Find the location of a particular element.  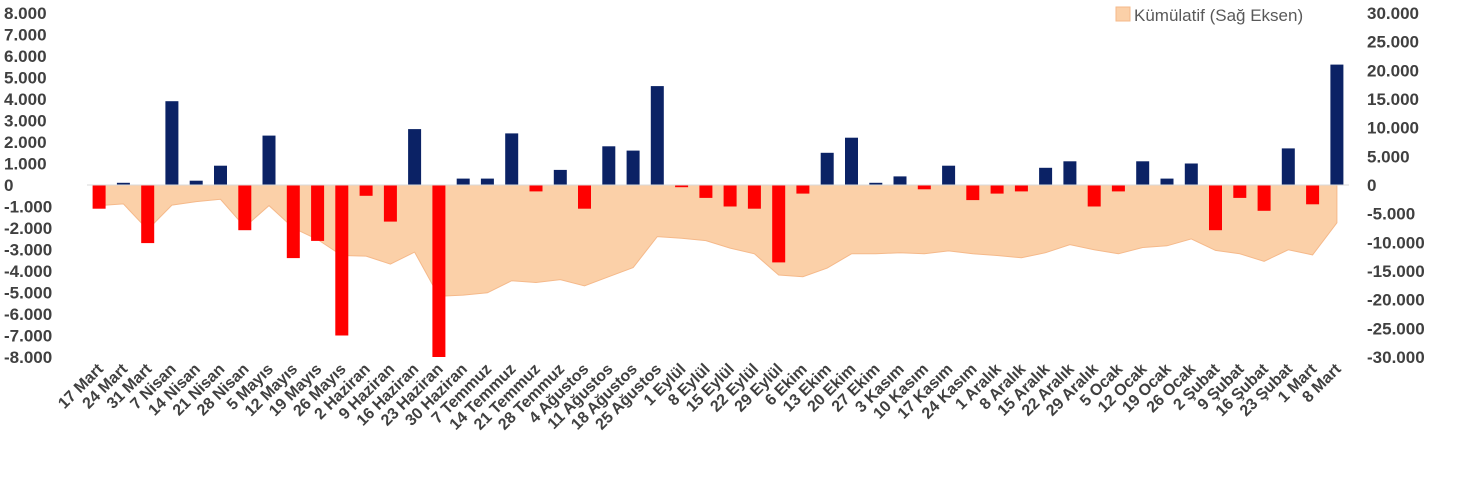

left-tick-label: 0 is located at coordinates (8, 185).